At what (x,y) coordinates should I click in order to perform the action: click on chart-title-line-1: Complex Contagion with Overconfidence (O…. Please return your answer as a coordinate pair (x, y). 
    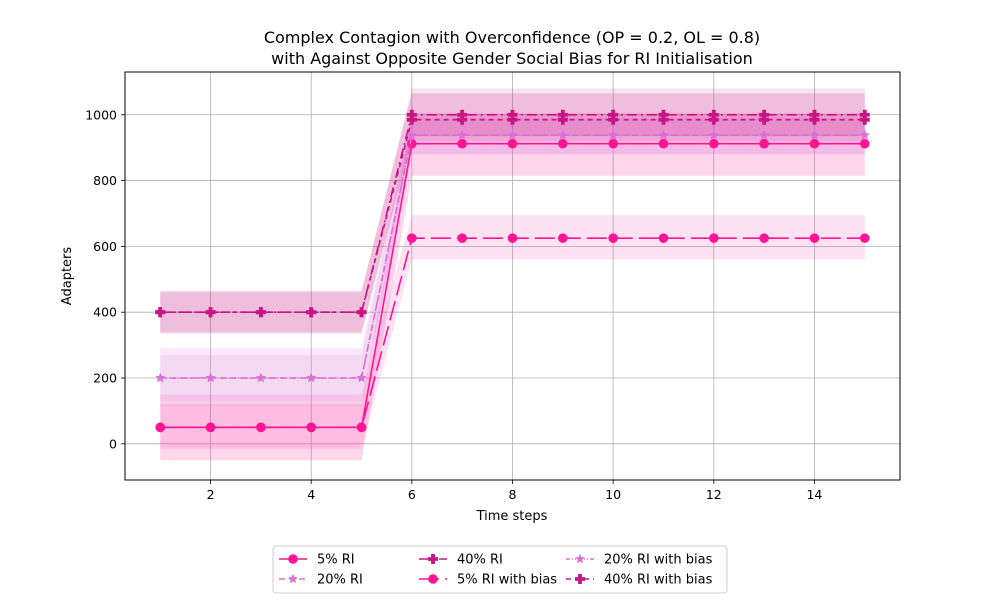
    Looking at the image, I should click on (512, 37).